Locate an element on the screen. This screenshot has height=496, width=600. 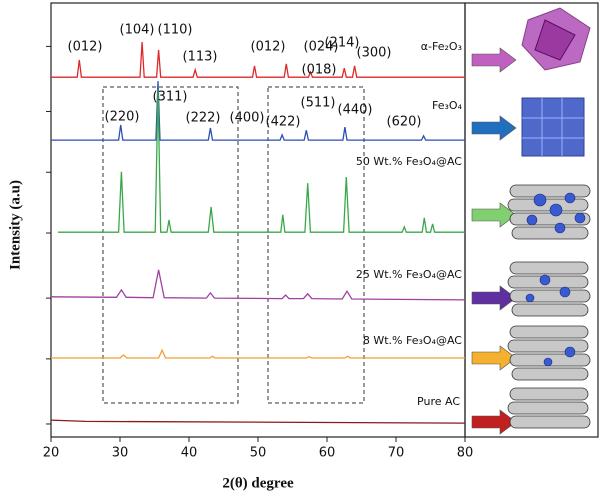
x-axis-label: 2(θ) degree is located at coordinates (258, 483).